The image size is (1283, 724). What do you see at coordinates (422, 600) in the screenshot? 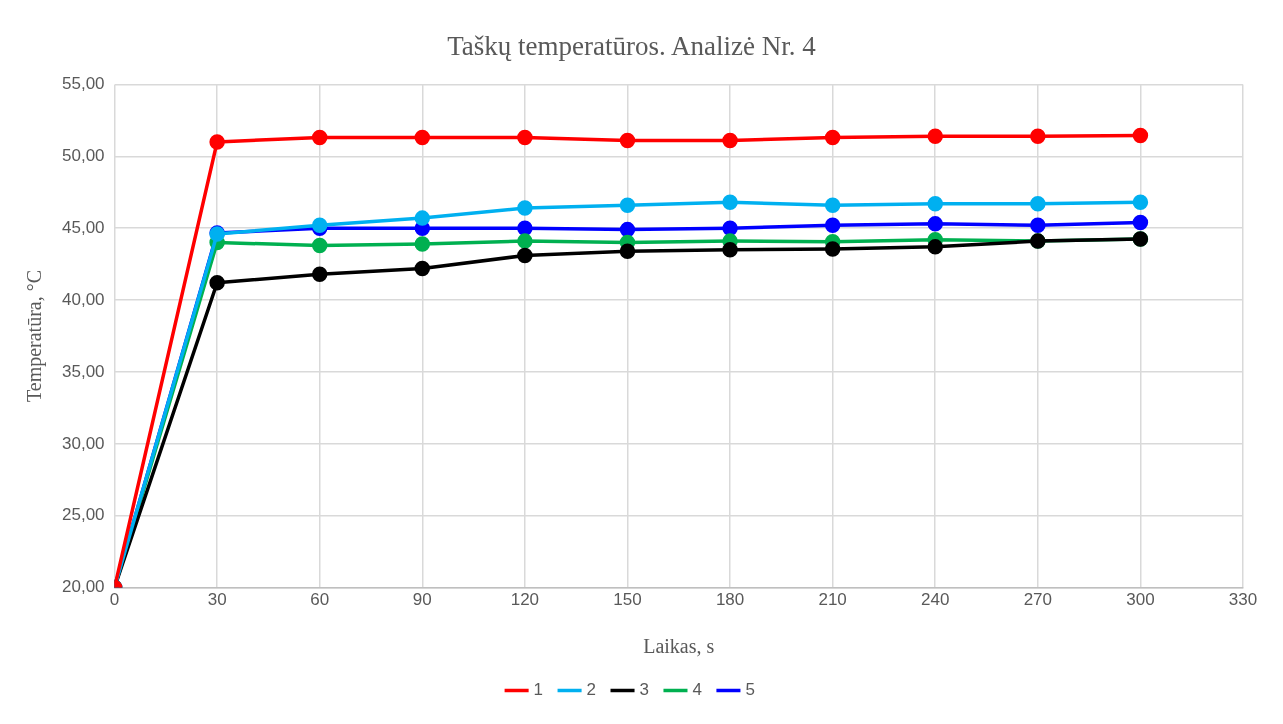
I see `x-tick-label: 90` at bounding box center [422, 600].